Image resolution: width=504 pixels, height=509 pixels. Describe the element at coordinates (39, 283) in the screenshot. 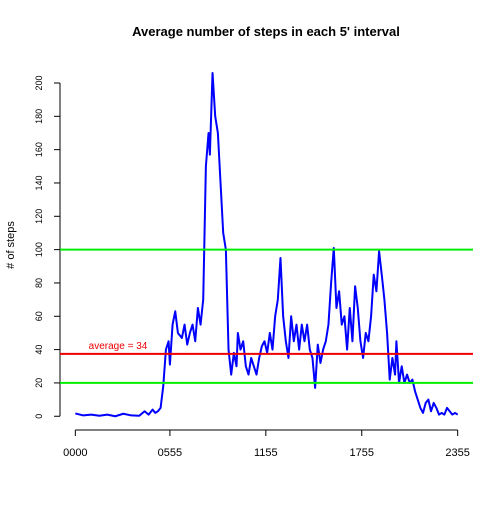

I see `y-tick-label: 80` at that location.